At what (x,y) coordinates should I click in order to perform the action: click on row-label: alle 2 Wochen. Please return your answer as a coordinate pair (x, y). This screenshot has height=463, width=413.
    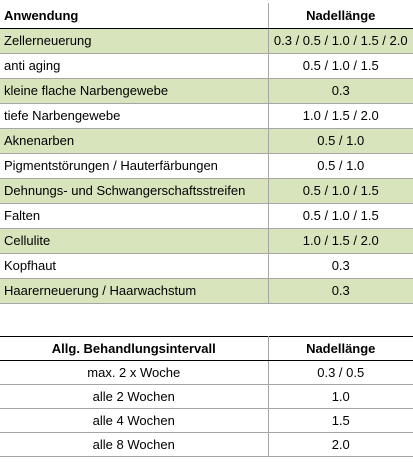
    Looking at the image, I should click on (134, 396).